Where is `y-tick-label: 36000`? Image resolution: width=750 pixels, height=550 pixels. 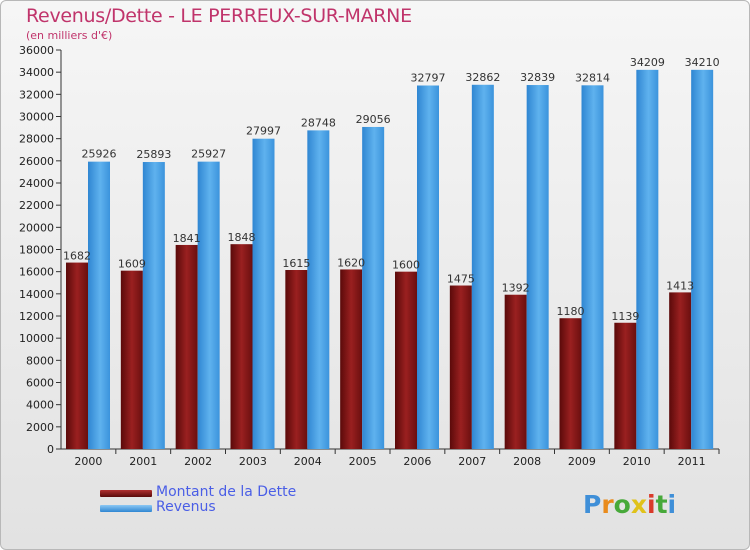 y-tick-label: 36000 is located at coordinates (36, 50).